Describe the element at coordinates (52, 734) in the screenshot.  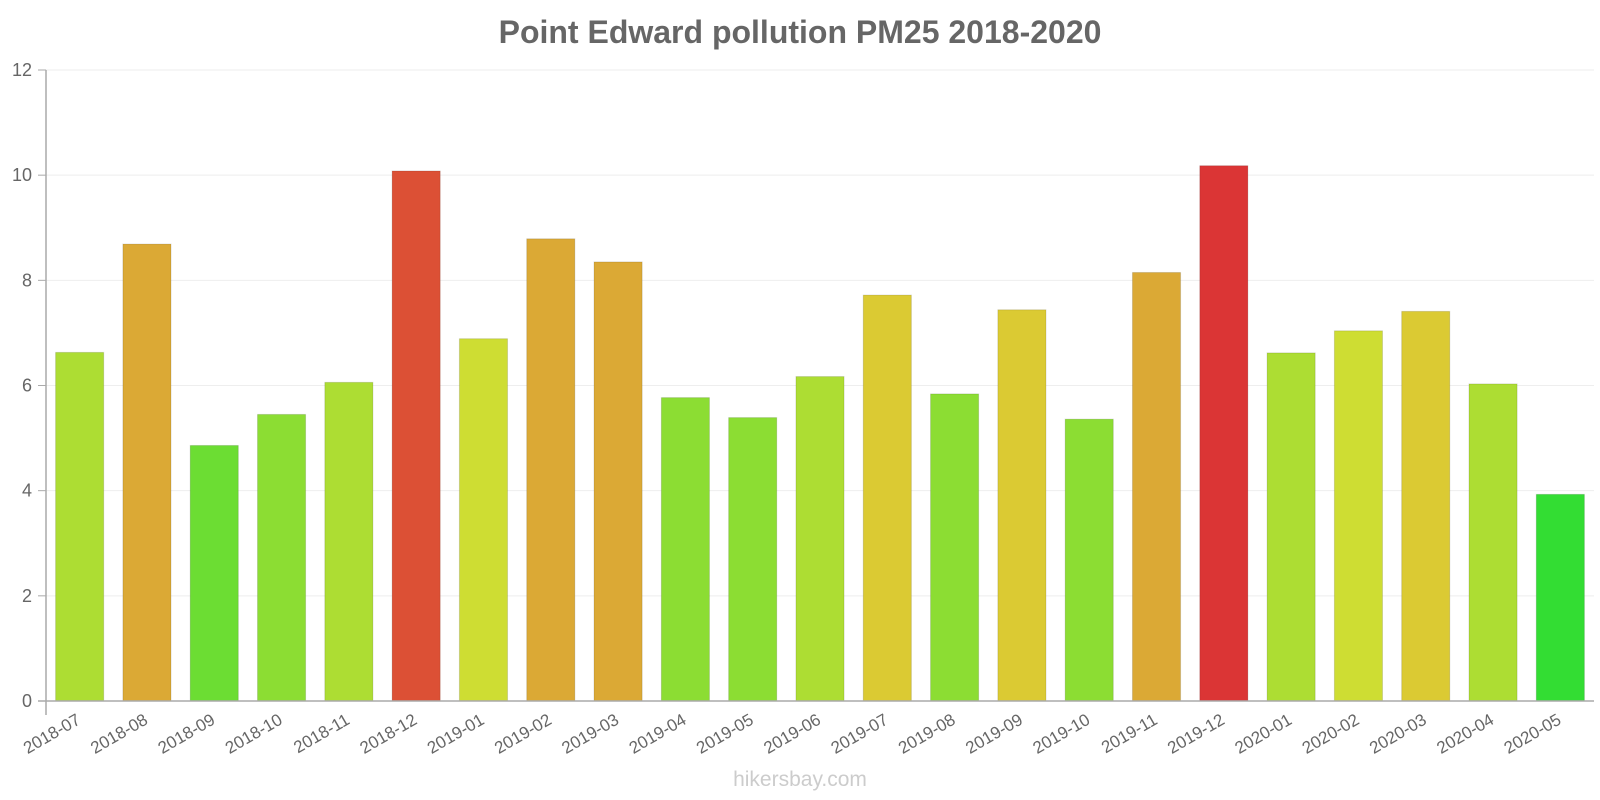
I see `x-tick-label: 2018-07` at that location.